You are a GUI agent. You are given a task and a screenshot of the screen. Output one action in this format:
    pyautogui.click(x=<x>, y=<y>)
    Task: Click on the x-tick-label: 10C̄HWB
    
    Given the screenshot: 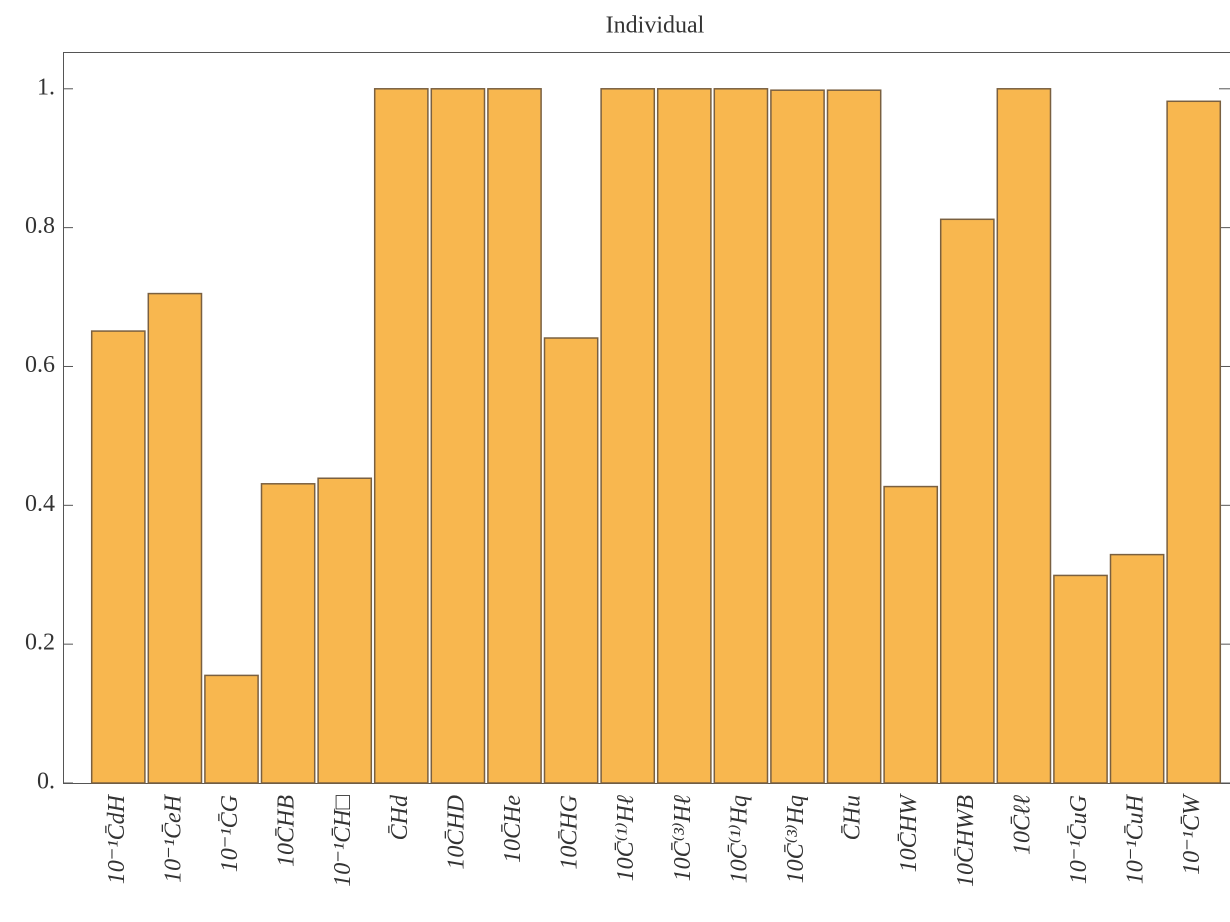 What is the action you would take?
    pyautogui.click(x=966, y=841)
    